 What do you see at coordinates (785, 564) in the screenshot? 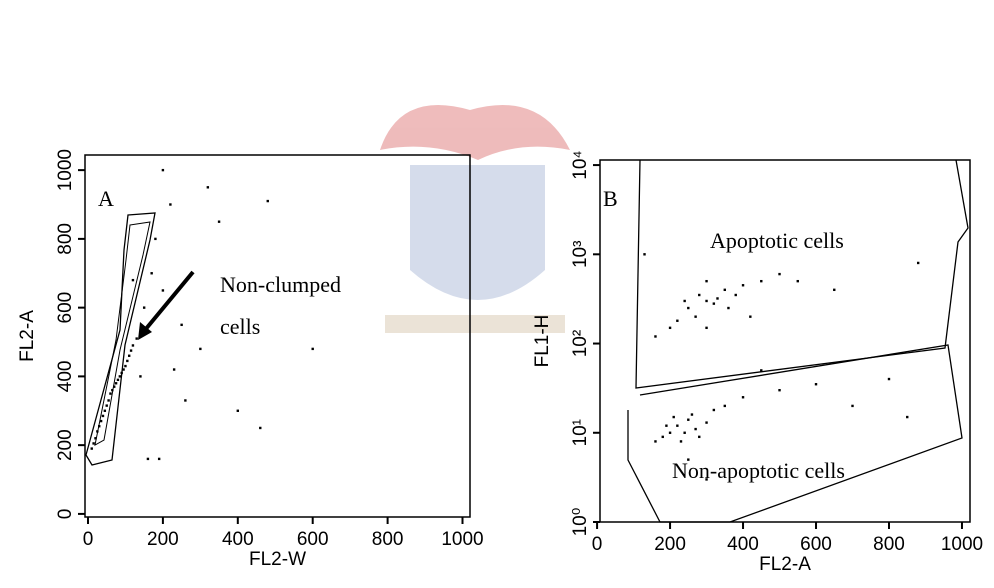
I see `x-axis-label: FL2-A` at bounding box center [785, 564].